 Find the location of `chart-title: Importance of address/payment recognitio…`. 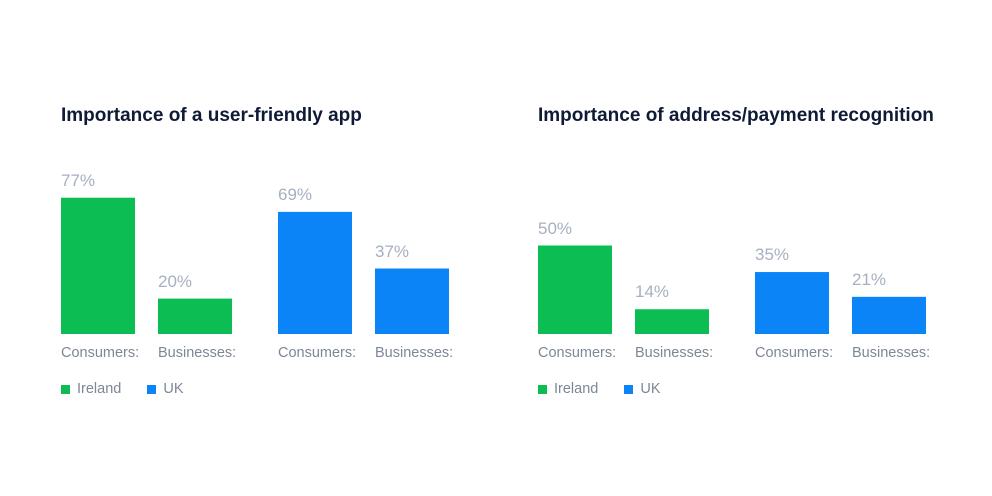

chart-title: Importance of address/payment recognitio… is located at coordinates (736, 115).